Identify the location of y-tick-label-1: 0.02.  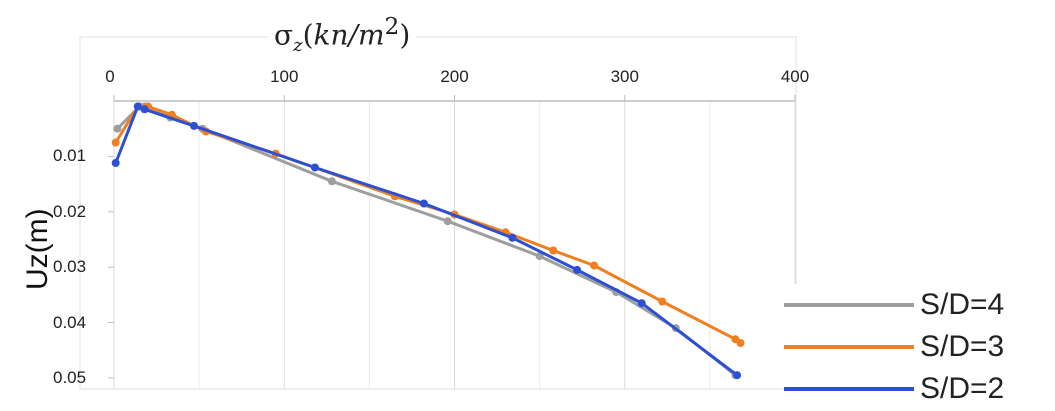
(70, 211).